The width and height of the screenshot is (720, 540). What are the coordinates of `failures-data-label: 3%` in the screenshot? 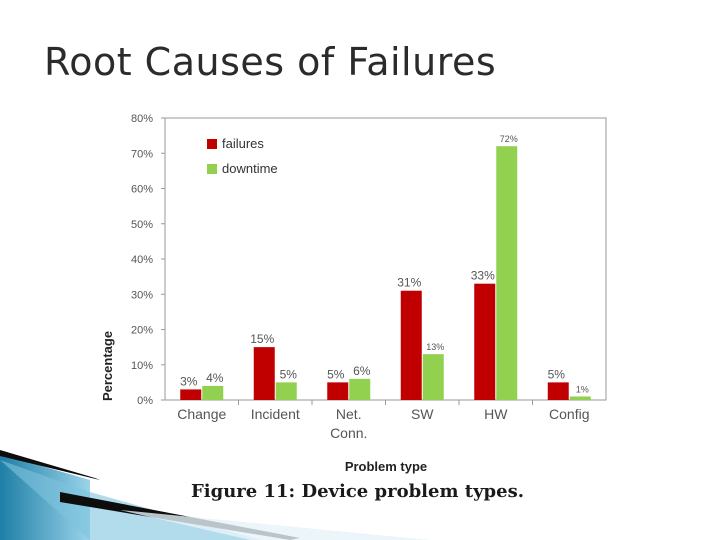 It's located at (189, 381).